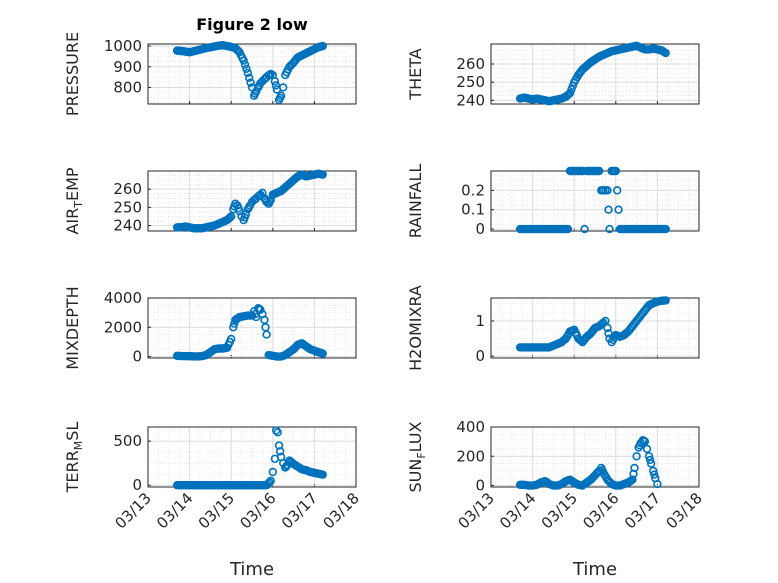 Image resolution: width=778 pixels, height=583 pixels. Describe the element at coordinates (127, 441) in the screenshot. I see `y-tick-label: 500` at that location.